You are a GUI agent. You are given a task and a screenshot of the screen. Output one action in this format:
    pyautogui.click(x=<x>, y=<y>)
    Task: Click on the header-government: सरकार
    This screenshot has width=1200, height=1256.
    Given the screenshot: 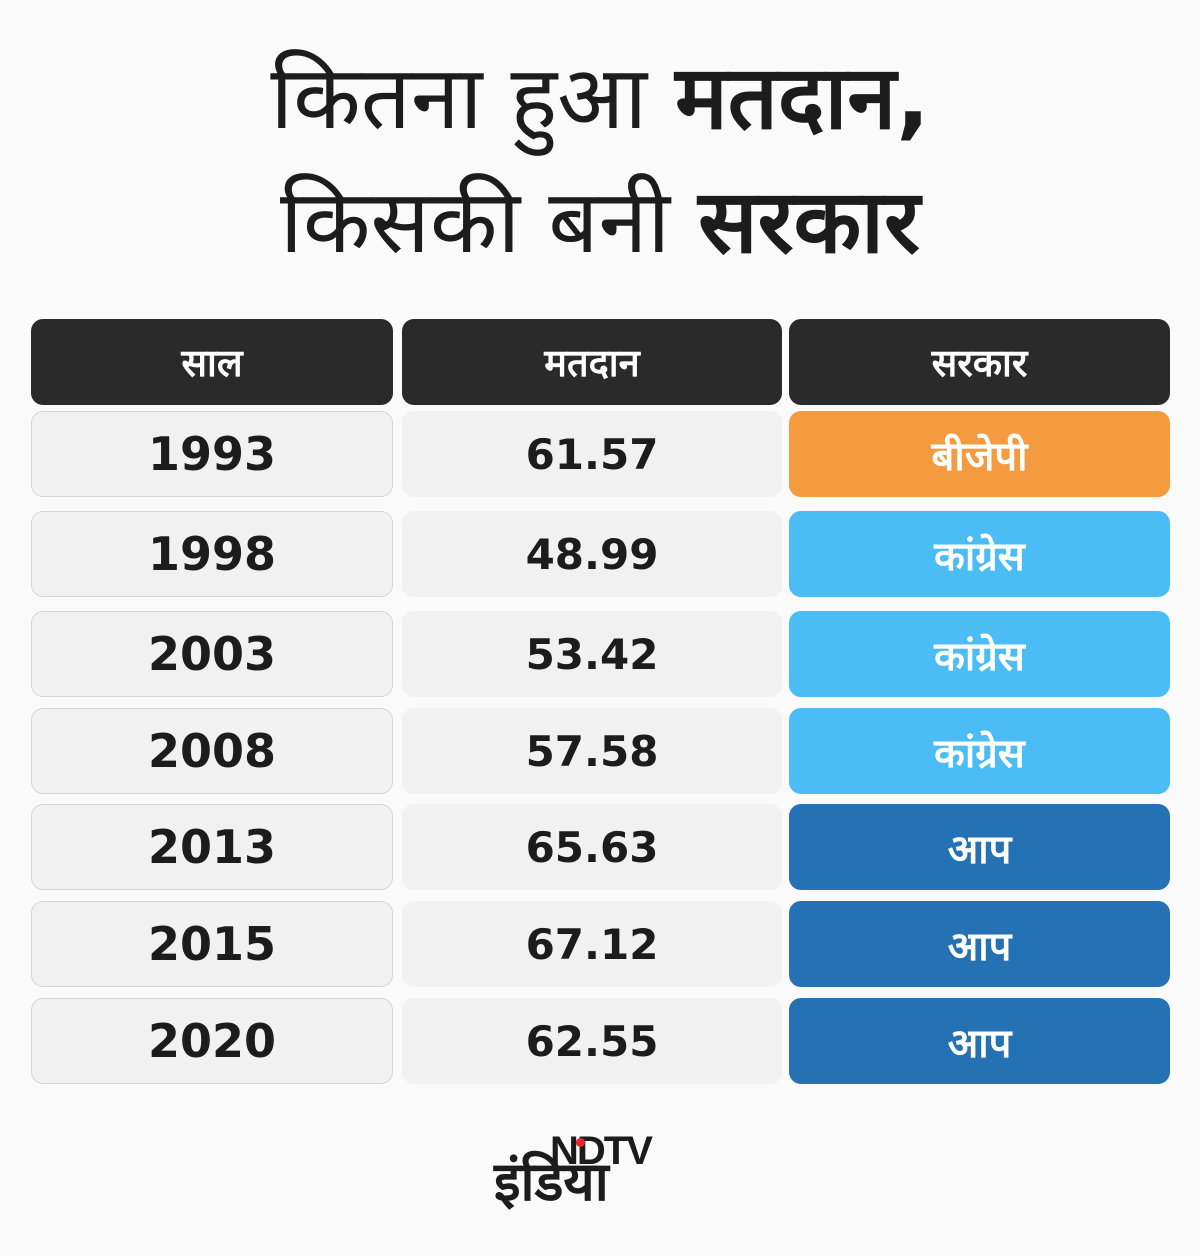 What is the action you would take?
    pyautogui.click(x=979, y=362)
    